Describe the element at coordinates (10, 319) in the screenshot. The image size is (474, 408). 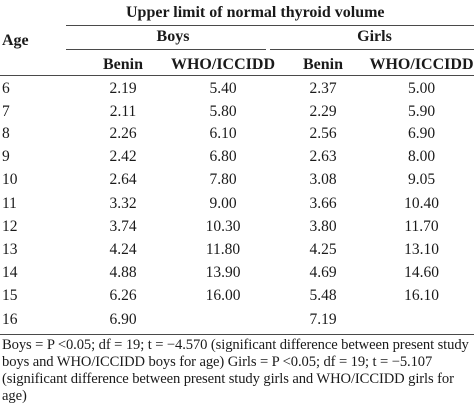
I see `cell-age: 16` at that location.